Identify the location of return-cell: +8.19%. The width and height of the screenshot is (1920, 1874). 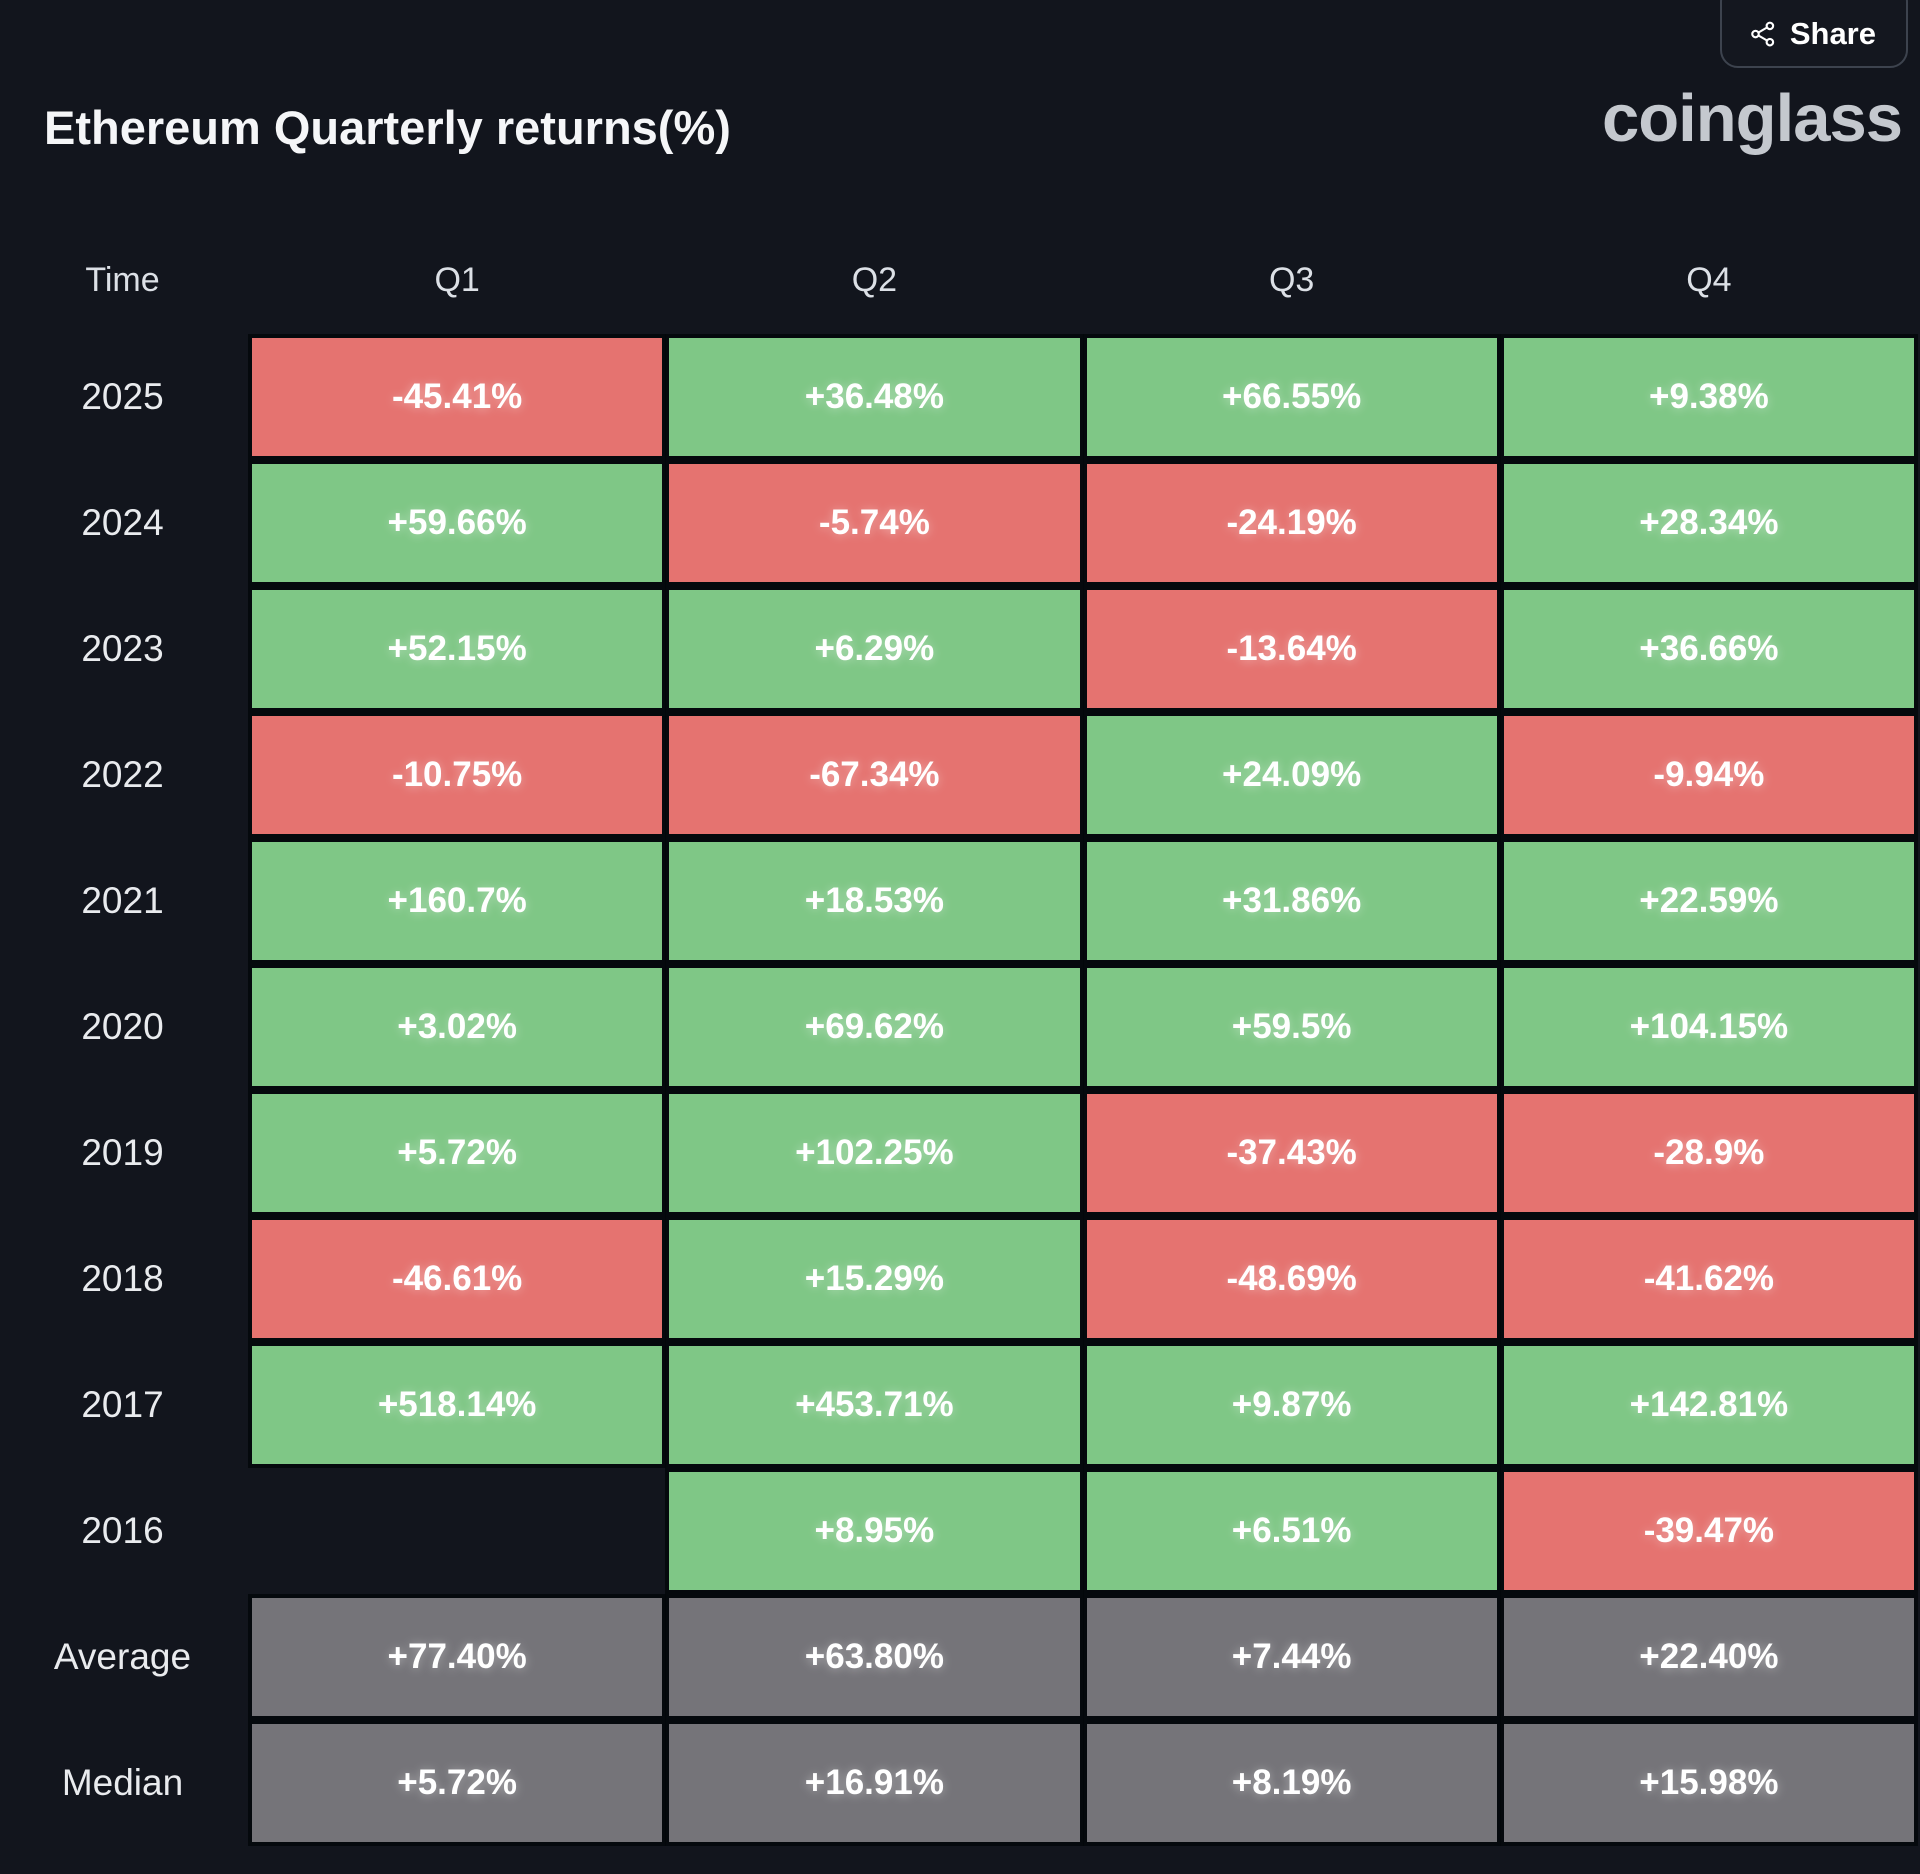
(1291, 1783).